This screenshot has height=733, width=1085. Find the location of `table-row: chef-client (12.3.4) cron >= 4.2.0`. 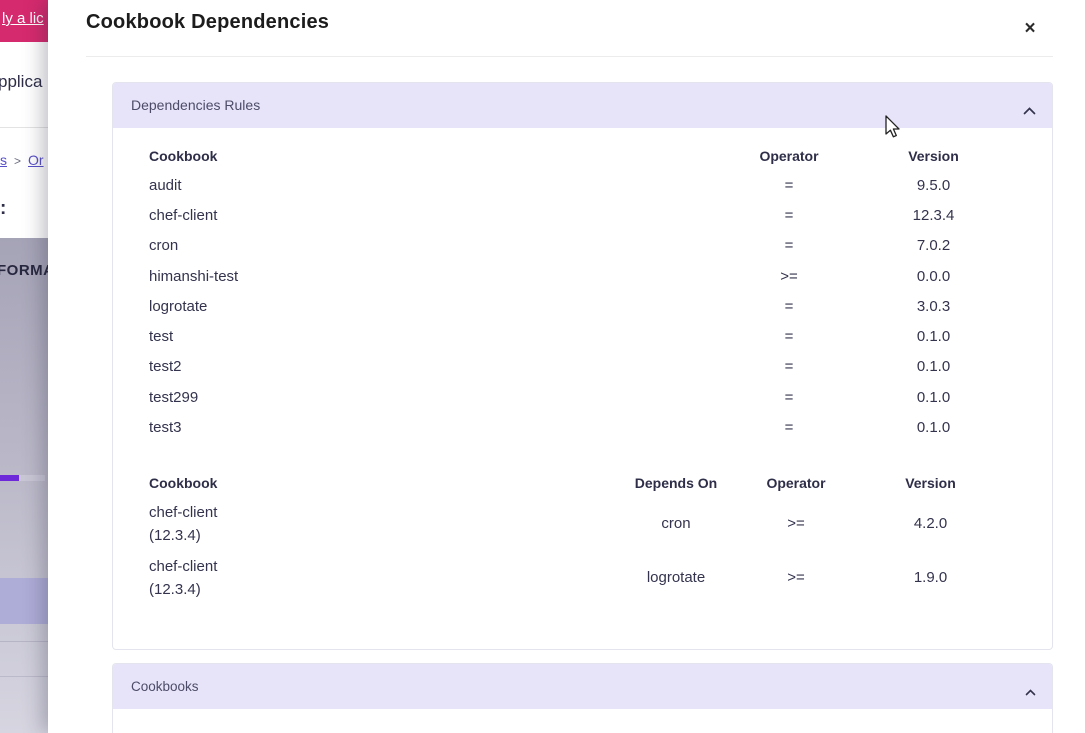

table-row: chef-client (12.3.4) cron >= 4.2.0 is located at coordinates (582, 524).